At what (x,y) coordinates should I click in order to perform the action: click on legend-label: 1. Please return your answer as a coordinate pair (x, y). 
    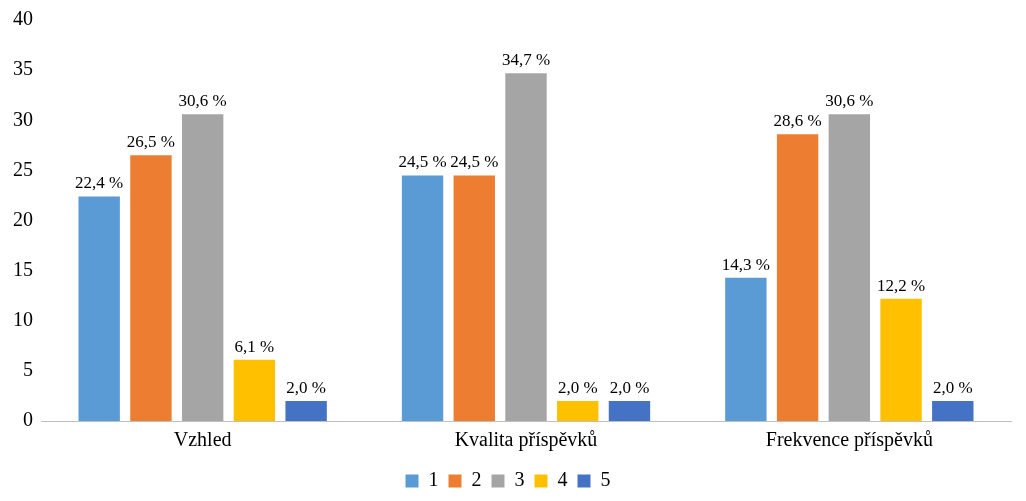
    Looking at the image, I should click on (433, 479).